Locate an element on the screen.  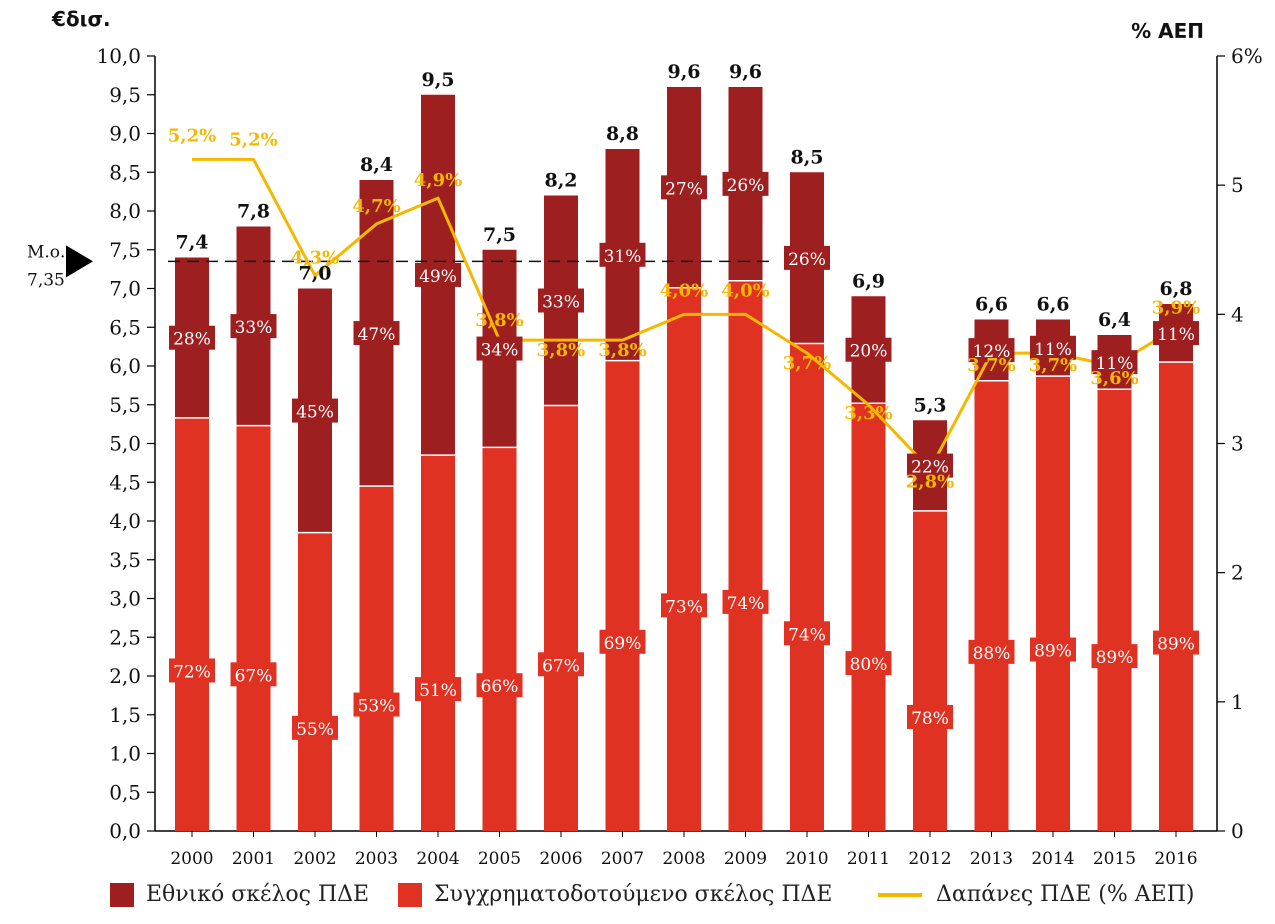
share-label-national: 22% is located at coordinates (930, 468).